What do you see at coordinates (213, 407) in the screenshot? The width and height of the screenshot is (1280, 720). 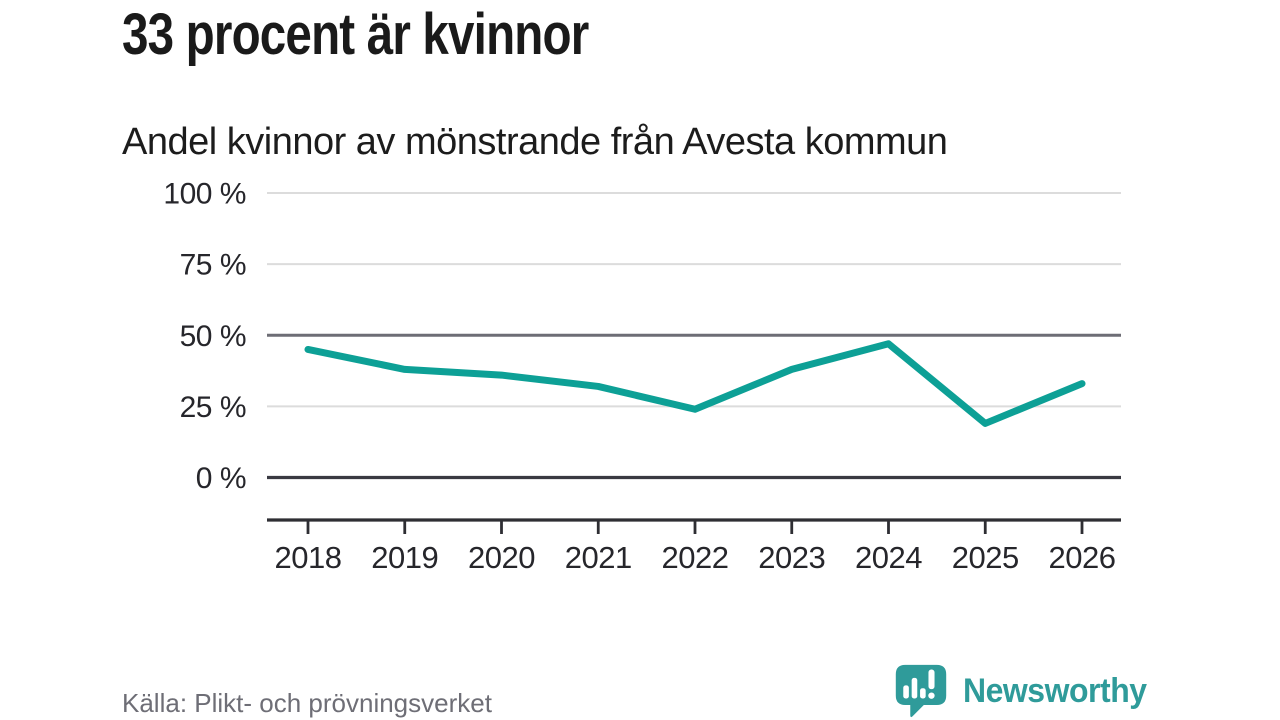 I see `y-axis-label: 25 %` at bounding box center [213, 407].